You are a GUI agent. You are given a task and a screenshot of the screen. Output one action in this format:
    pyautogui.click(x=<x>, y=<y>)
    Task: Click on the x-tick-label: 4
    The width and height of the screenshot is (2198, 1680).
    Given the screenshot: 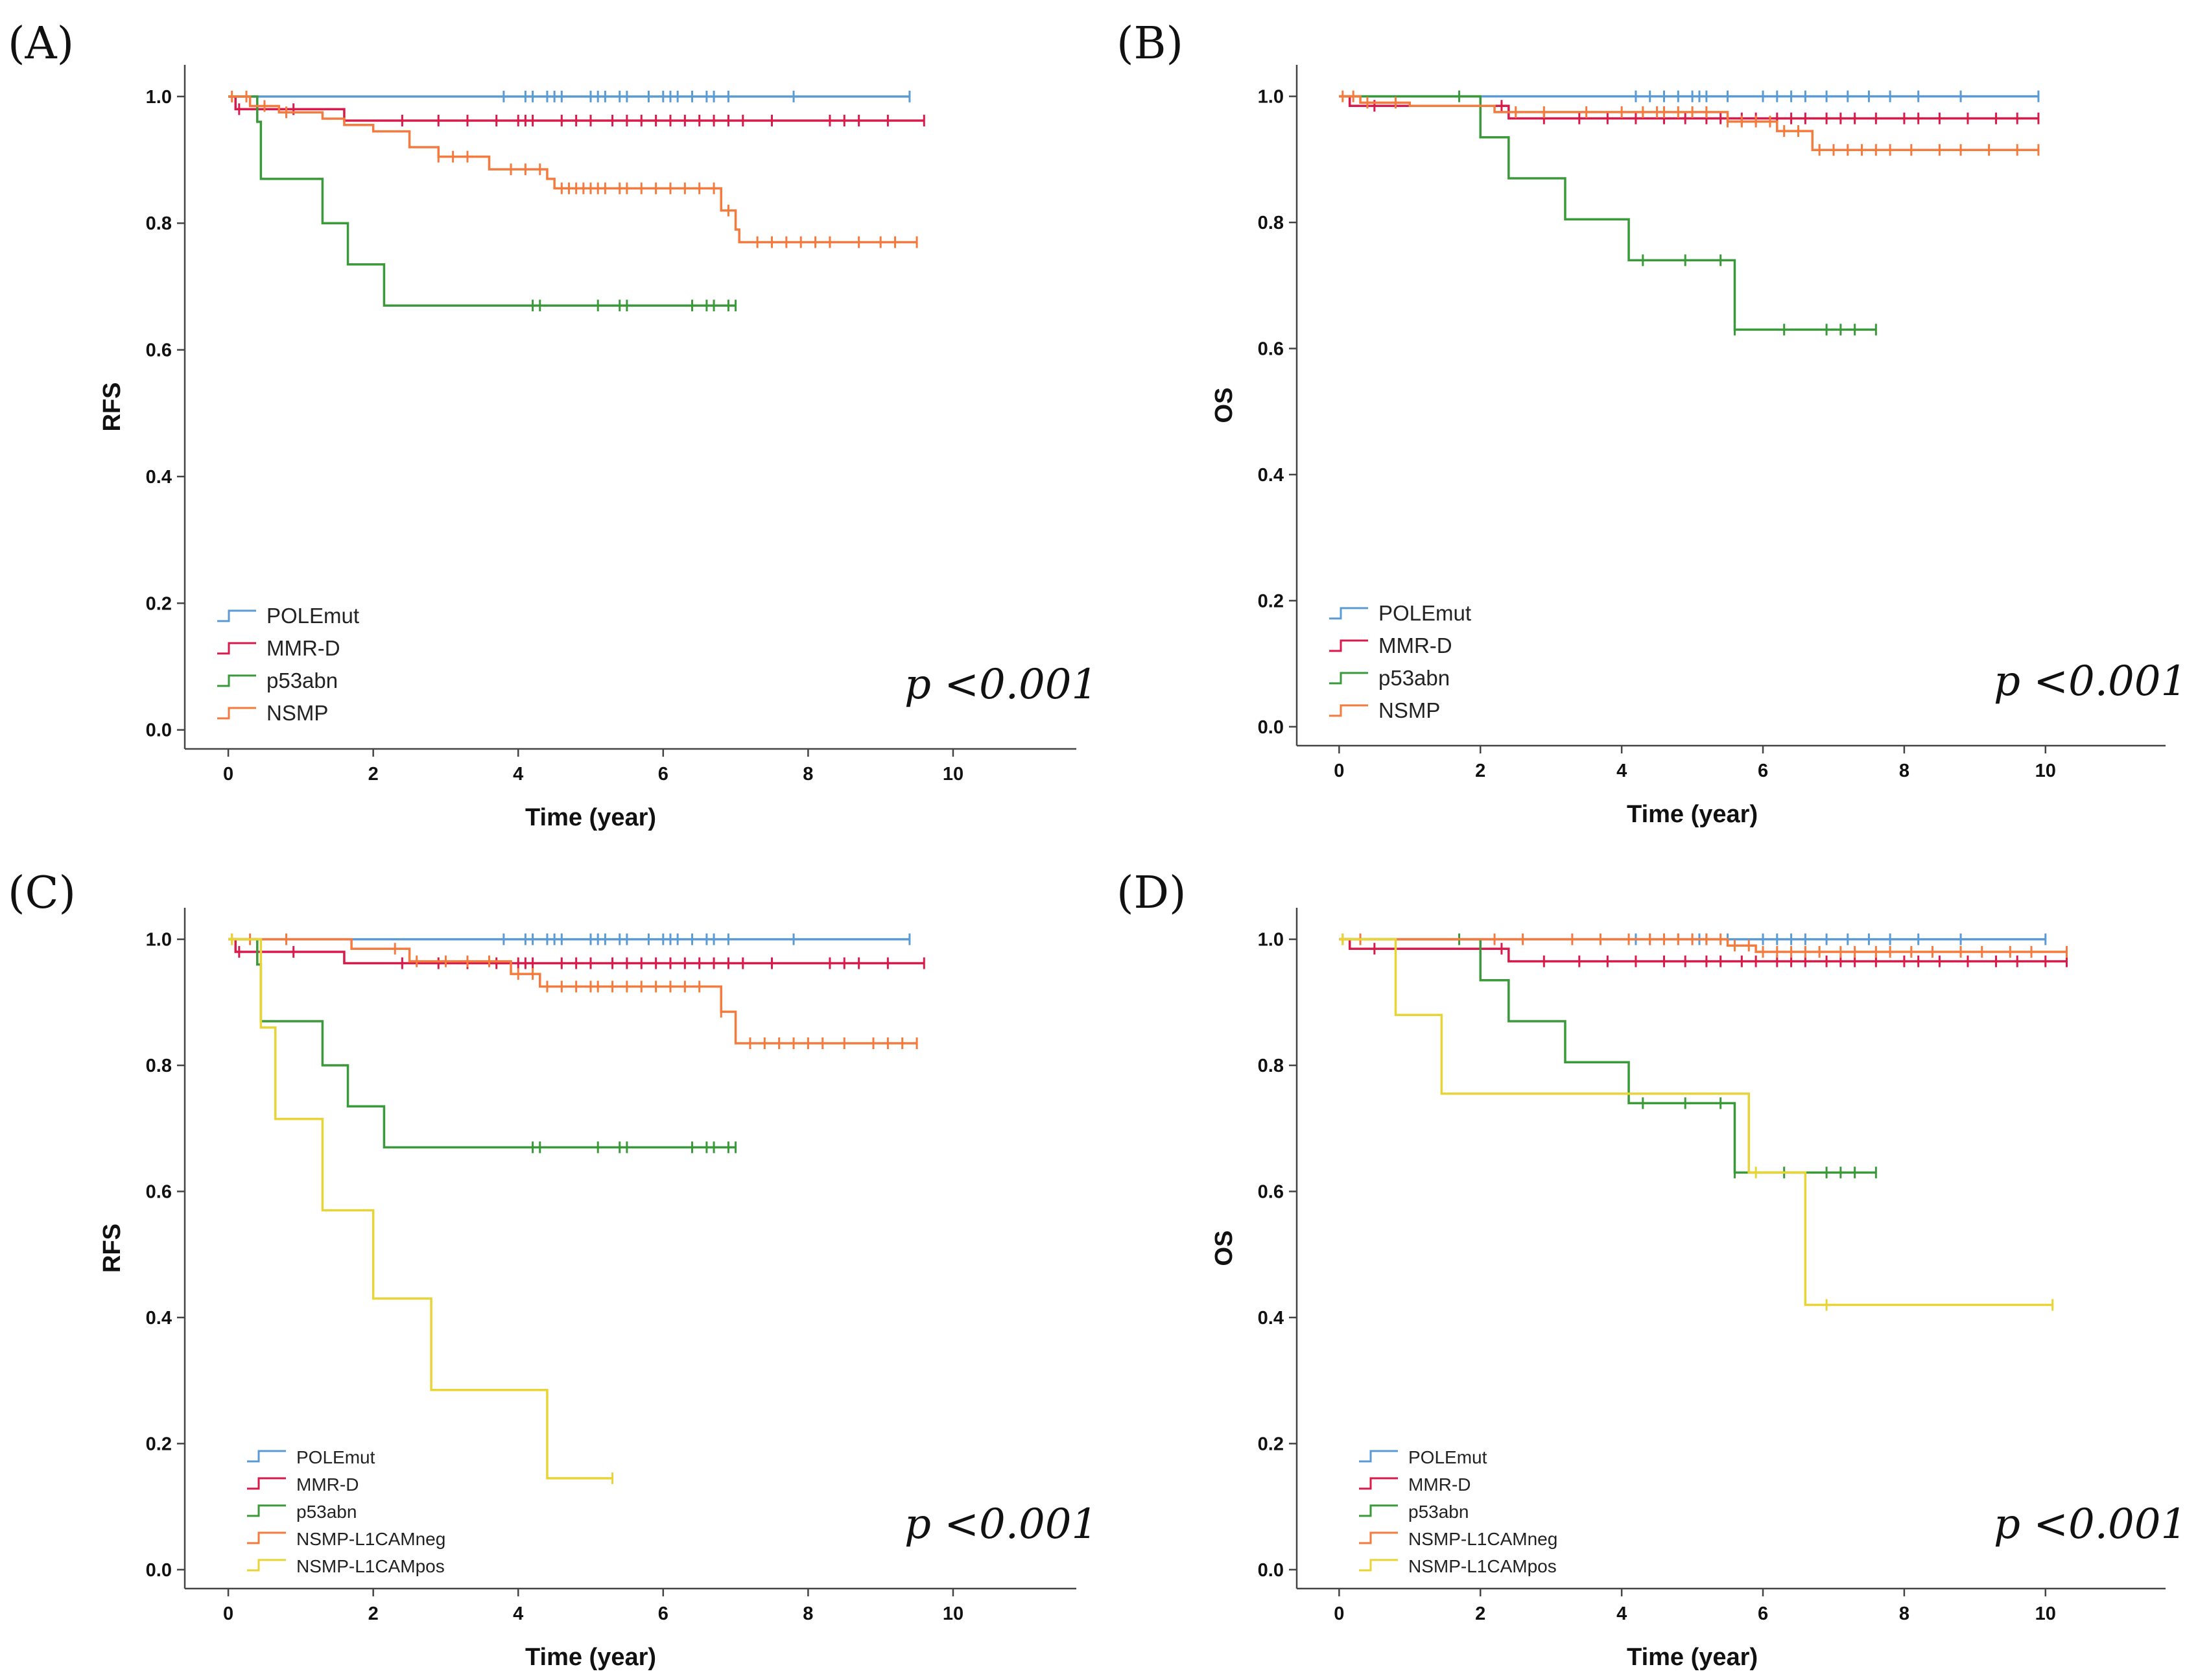 What is the action you would take?
    pyautogui.click(x=518, y=1613)
    